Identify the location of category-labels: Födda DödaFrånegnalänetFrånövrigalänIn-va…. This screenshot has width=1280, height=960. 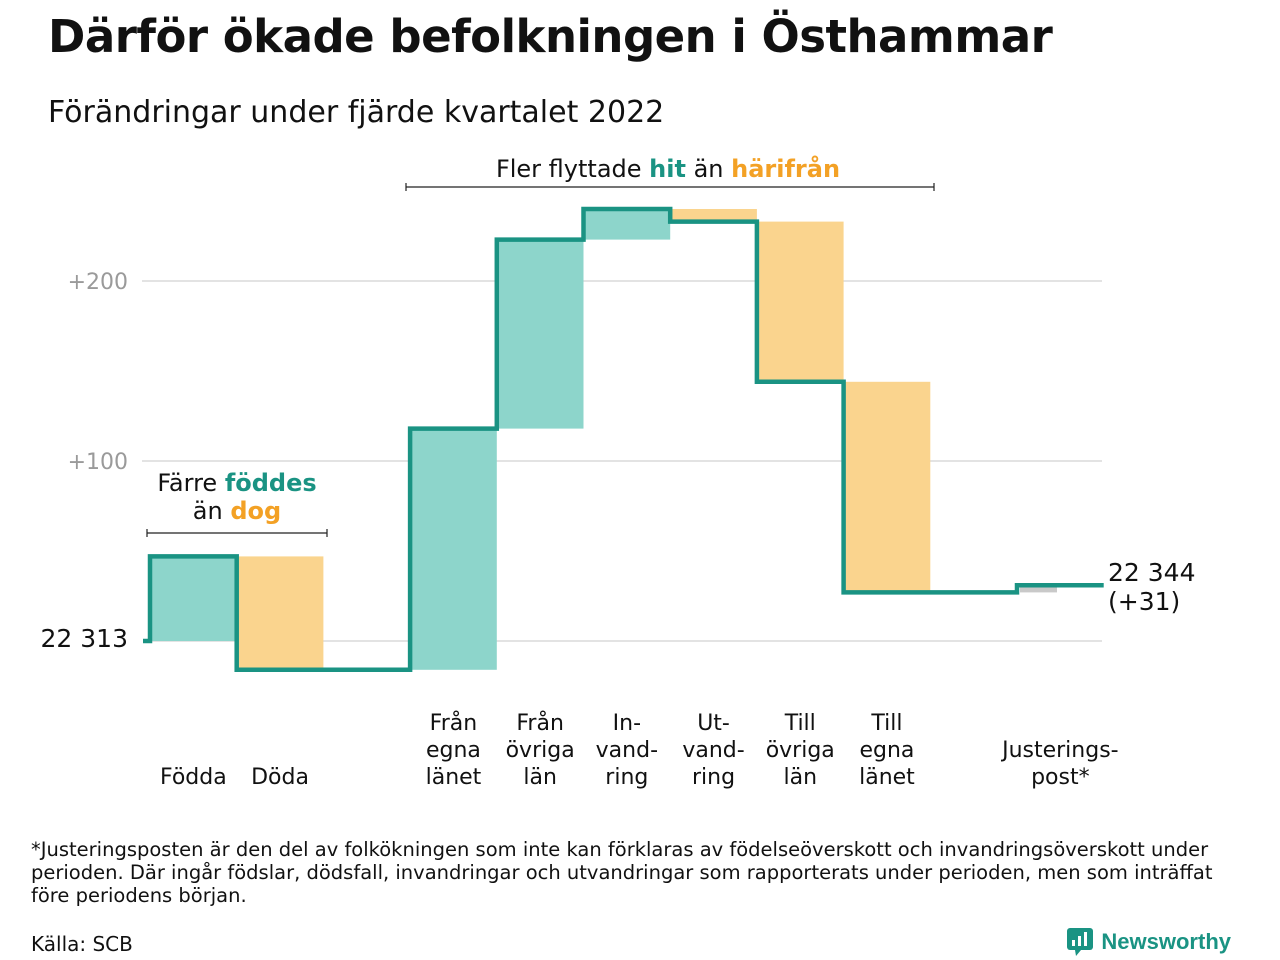
(639, 750).